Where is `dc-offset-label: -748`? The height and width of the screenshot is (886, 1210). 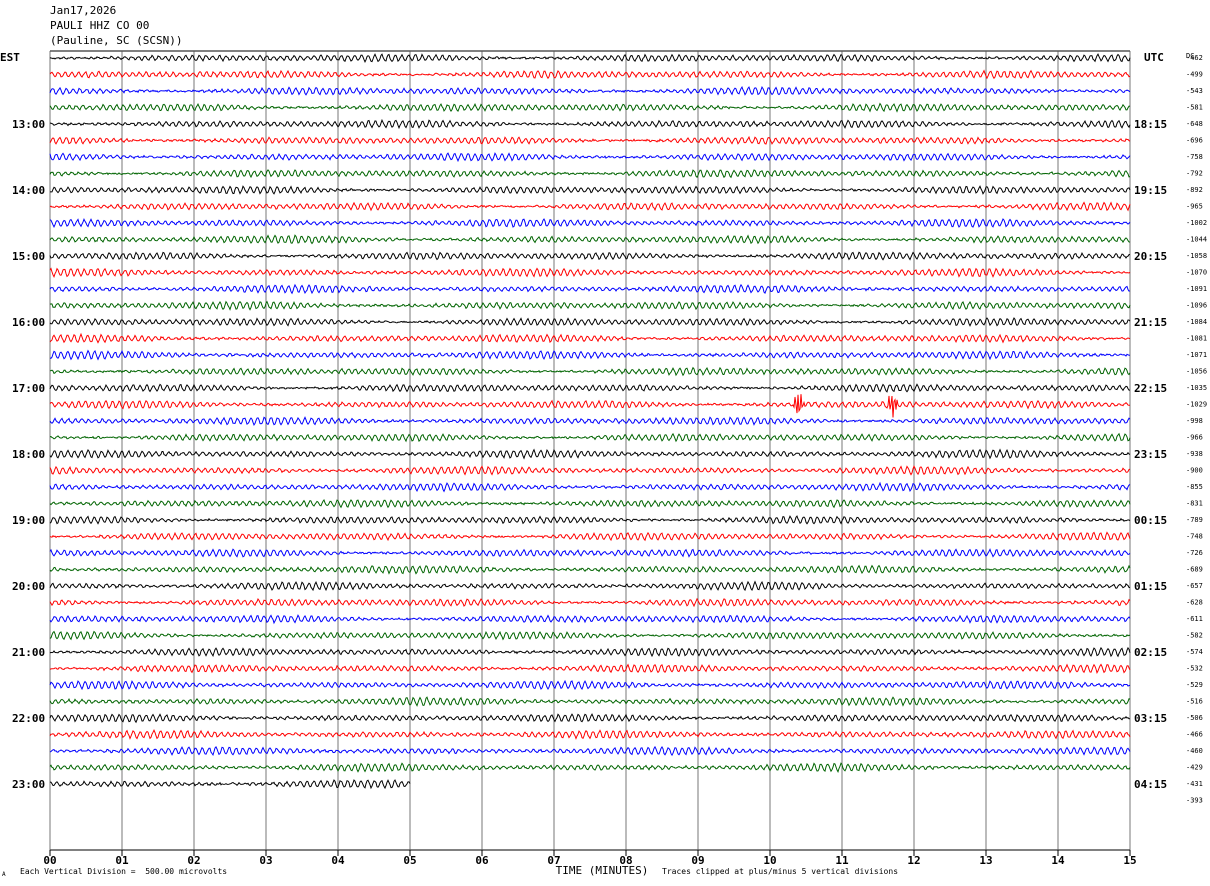 dc-offset-label: -748 is located at coordinates (1194, 537).